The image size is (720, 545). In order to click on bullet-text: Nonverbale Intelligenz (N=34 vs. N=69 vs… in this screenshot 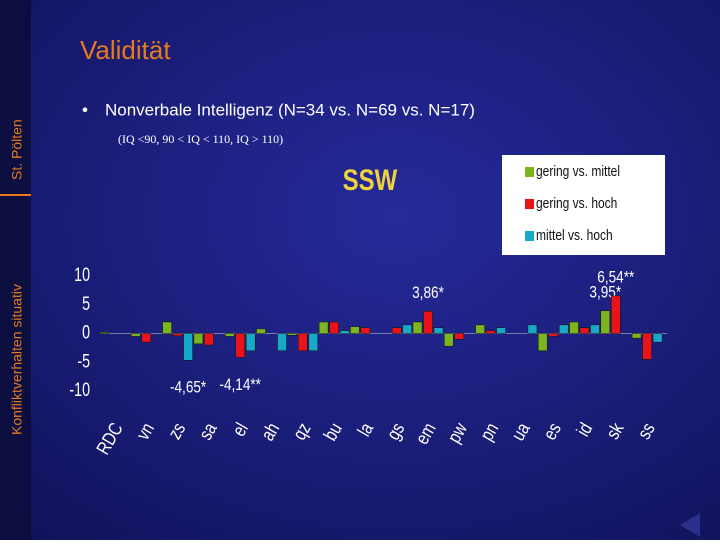, I will do `click(290, 109)`.